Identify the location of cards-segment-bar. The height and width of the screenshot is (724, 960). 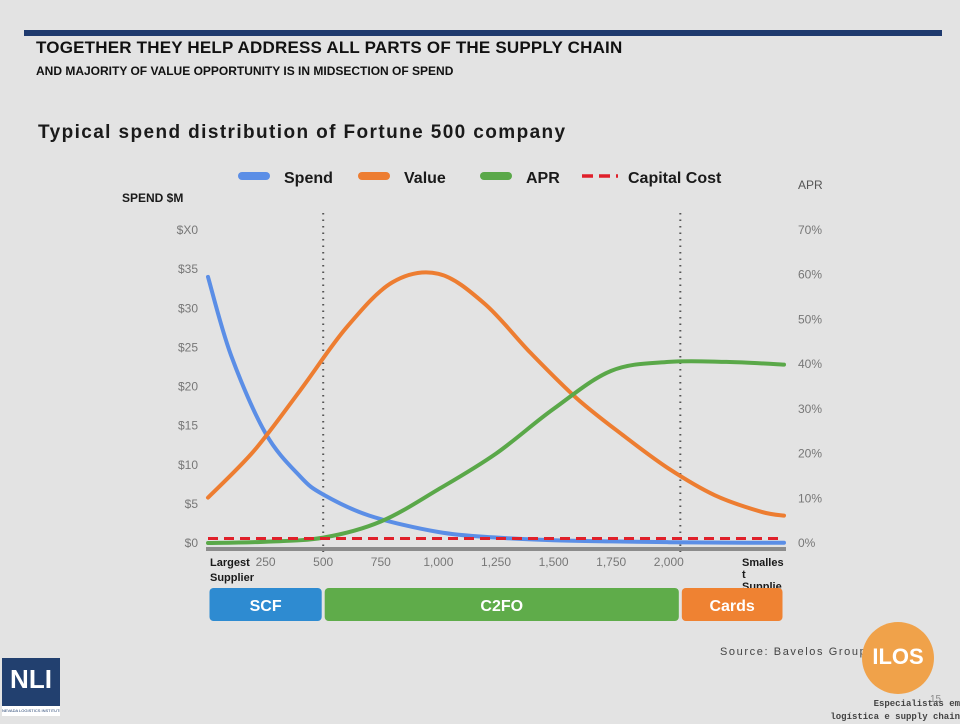
(732, 604).